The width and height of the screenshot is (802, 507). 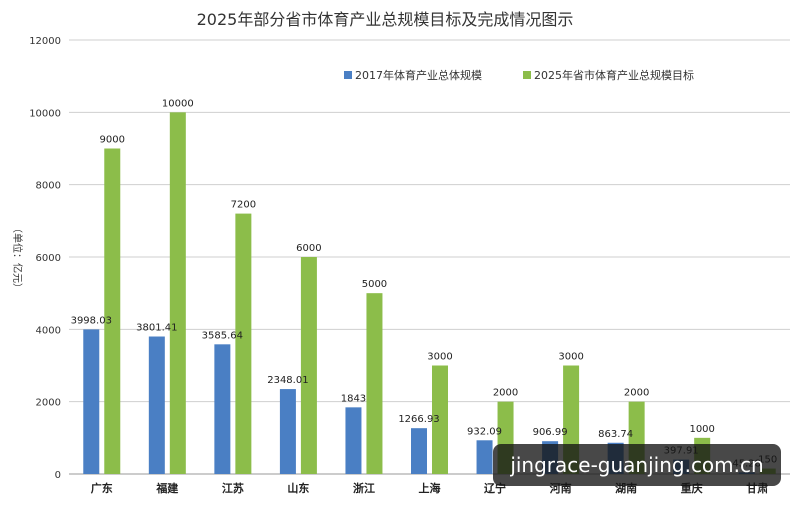 I want to click on x-category-label: 福建, so click(x=167, y=488).